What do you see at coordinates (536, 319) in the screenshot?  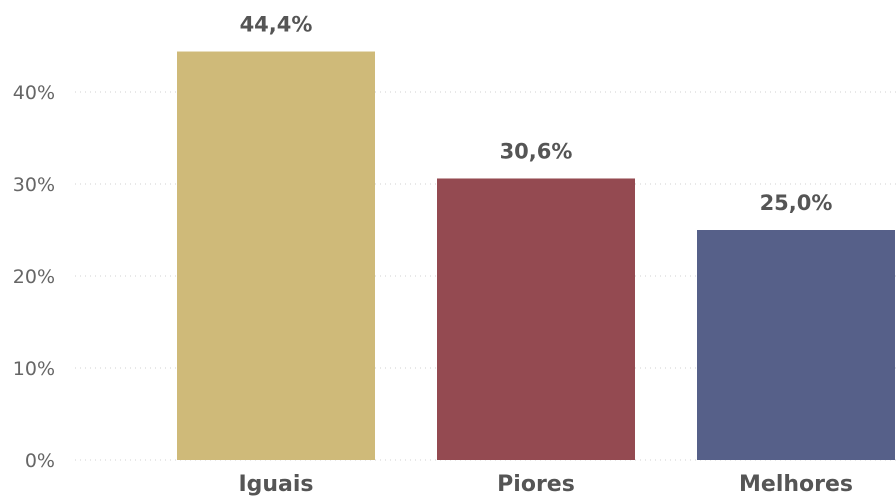 I see `bar-piores` at bounding box center [536, 319].